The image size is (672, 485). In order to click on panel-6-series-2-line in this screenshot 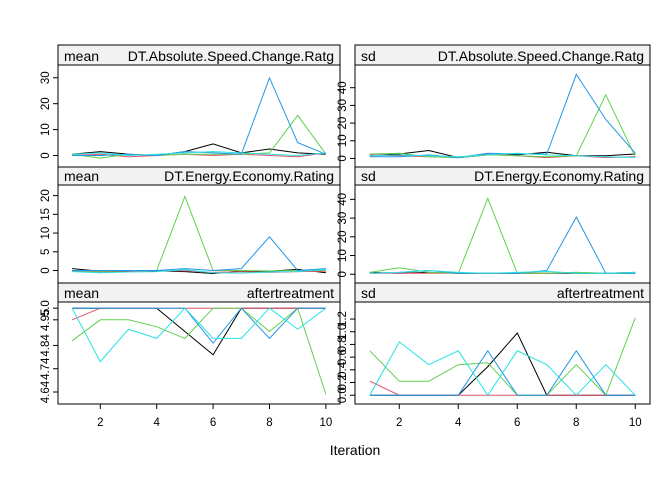, I will do `click(502, 388)`.